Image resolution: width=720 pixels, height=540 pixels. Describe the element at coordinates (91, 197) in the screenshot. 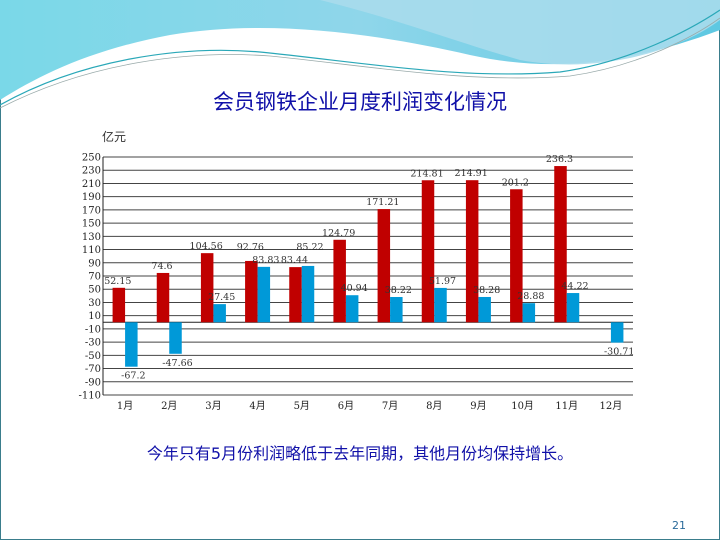

I see `y-tick-label: 190` at that location.